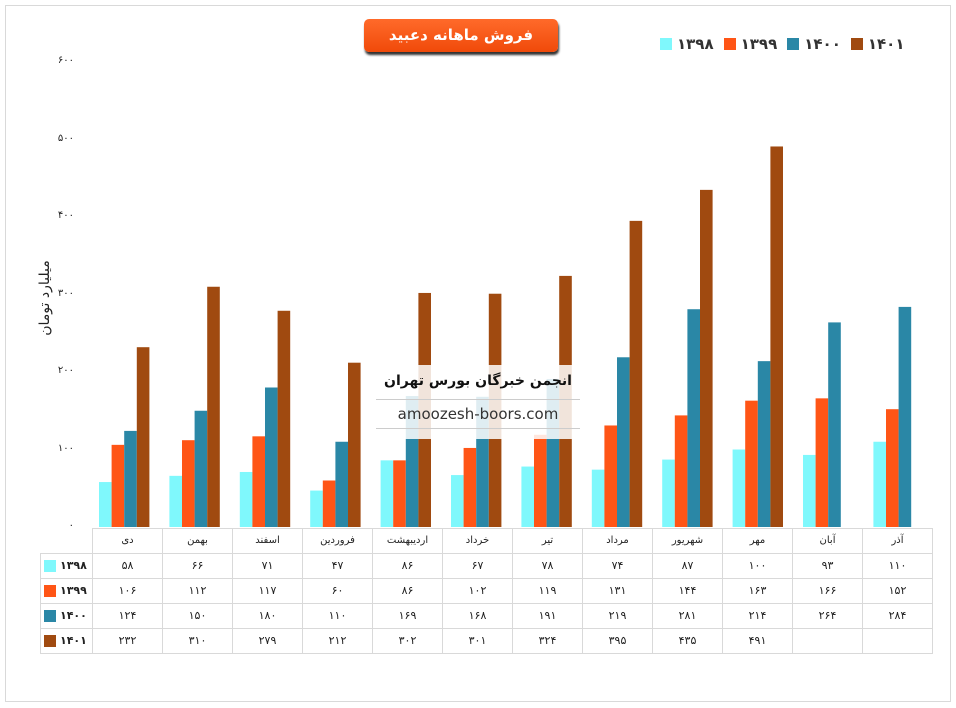 This screenshot has height=708, width=956. Describe the element at coordinates (687, 590) in the screenshot. I see `data-label: ۱۴۴` at that location.